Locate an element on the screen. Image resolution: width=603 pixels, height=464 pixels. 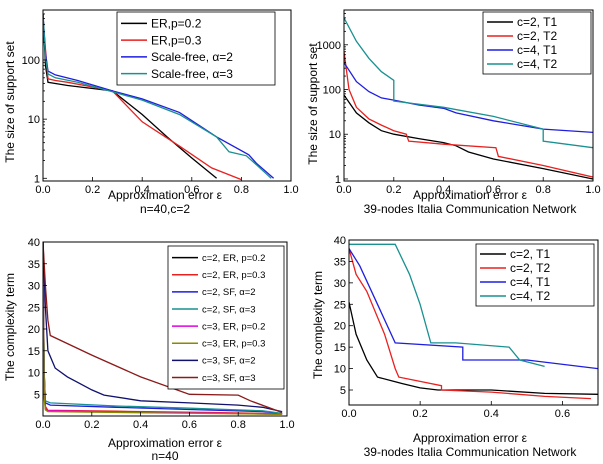
y-tick-label-3-0: 5 is located at coordinates (343, 391).